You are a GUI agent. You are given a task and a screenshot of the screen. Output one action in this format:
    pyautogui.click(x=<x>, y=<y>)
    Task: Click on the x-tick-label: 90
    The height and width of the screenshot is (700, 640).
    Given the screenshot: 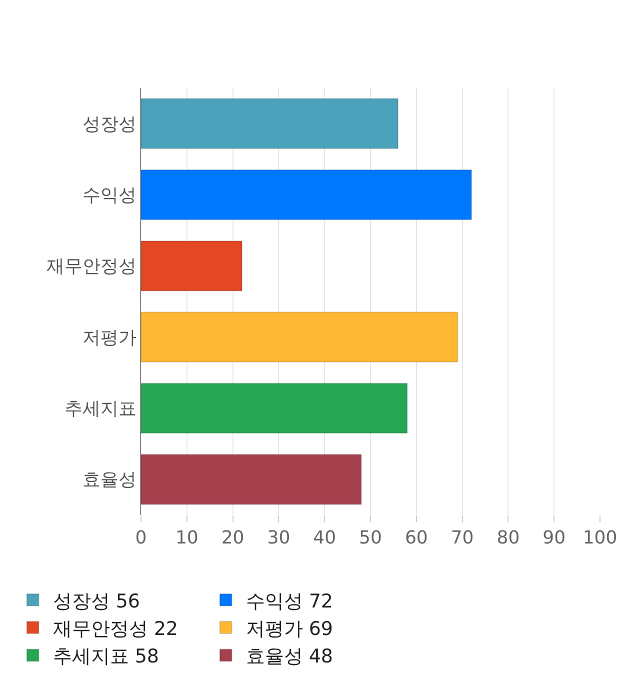 What is the action you would take?
    pyautogui.click(x=554, y=538)
    